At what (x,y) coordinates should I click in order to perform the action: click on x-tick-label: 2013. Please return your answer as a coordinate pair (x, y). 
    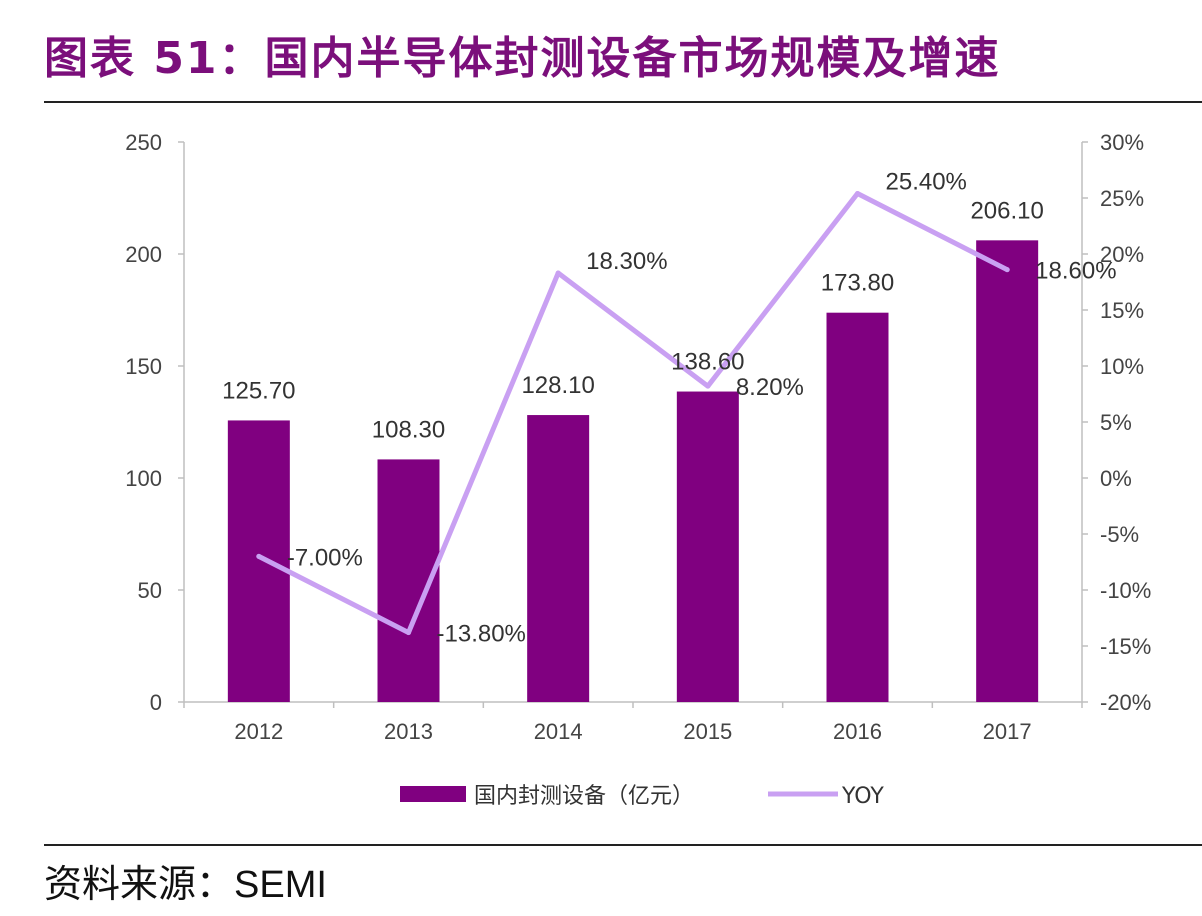
    Looking at the image, I should click on (408, 731).